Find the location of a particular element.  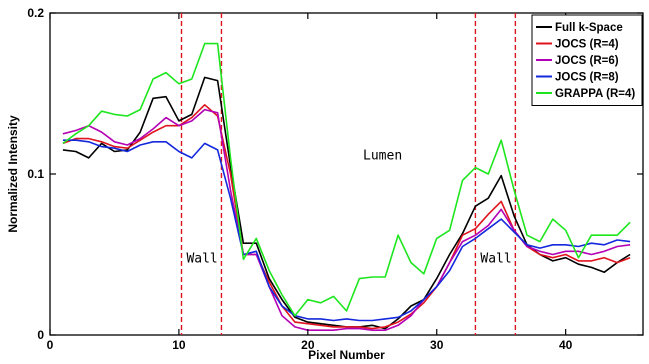

x-tick-label: 30 is located at coordinates (437, 345).